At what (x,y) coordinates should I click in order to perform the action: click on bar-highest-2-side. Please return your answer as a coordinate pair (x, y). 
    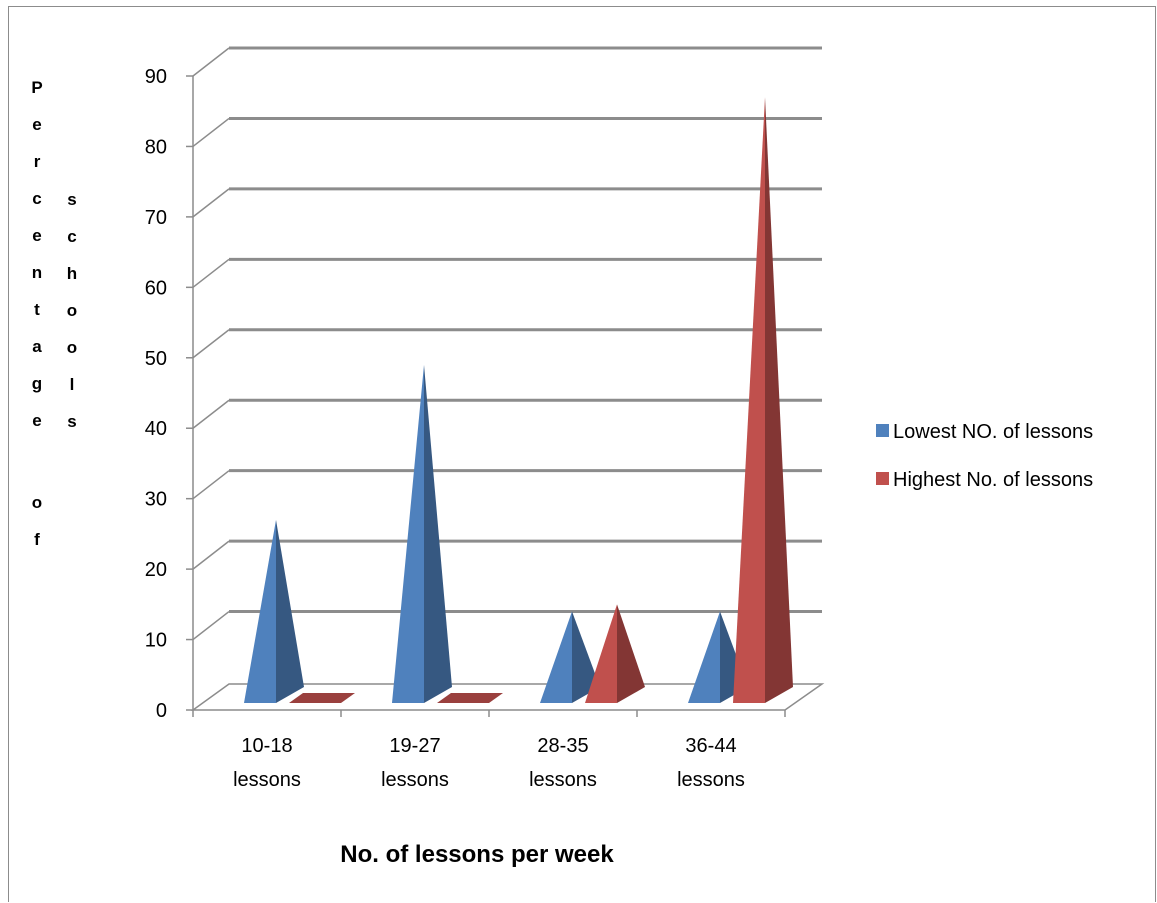
    Looking at the image, I should click on (631, 653).